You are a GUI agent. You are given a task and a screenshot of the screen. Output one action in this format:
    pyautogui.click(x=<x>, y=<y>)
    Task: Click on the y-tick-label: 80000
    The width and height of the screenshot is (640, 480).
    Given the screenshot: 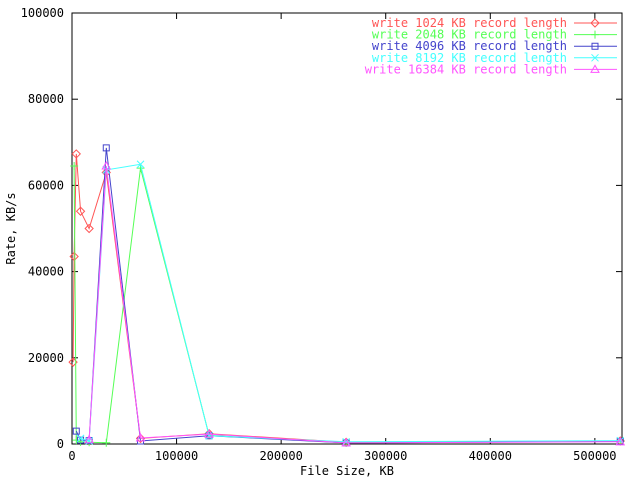 What is the action you would take?
    pyautogui.click(x=46, y=99)
    